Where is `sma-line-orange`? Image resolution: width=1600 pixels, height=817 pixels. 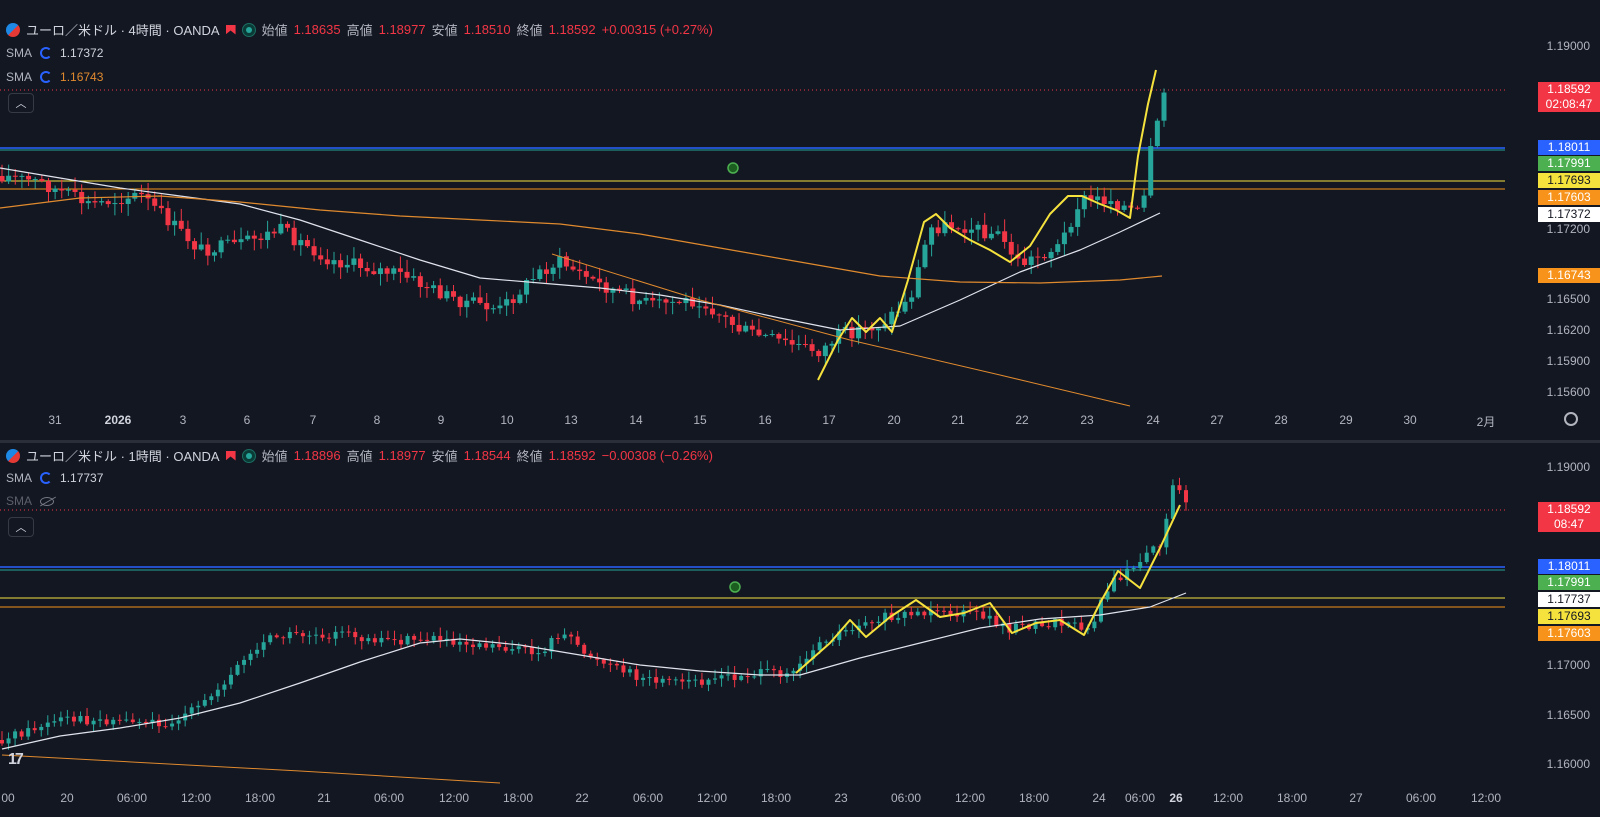
sma-line-orange is located at coordinates (581, 239).